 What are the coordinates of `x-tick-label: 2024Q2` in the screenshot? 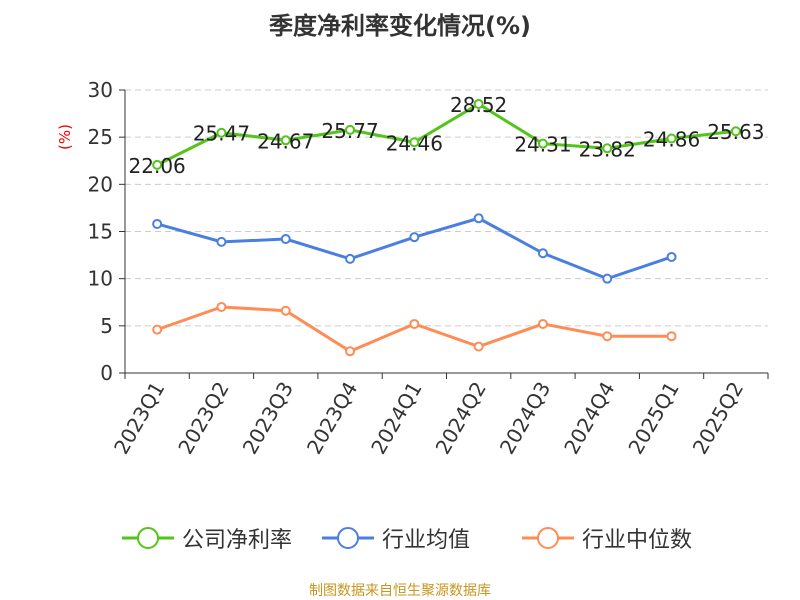 It's located at (461, 418).